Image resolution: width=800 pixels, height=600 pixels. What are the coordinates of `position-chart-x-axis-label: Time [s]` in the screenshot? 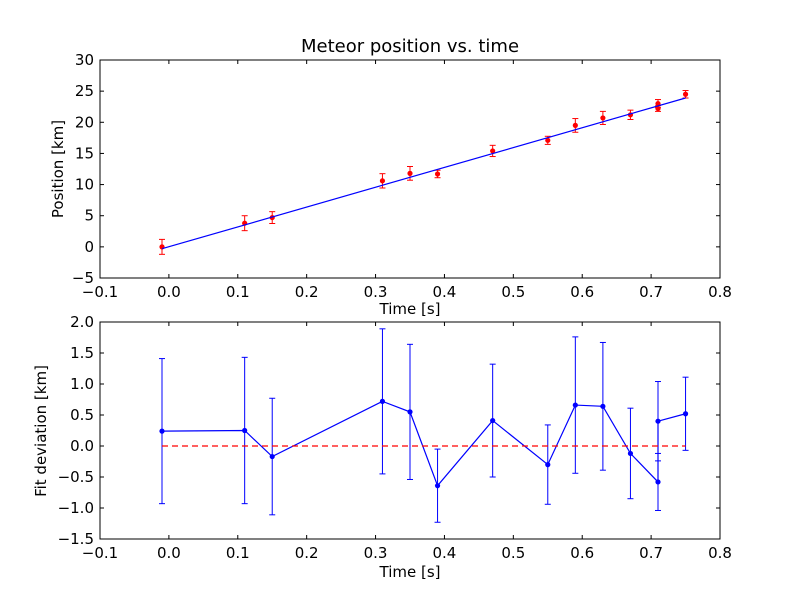 It's located at (410, 309).